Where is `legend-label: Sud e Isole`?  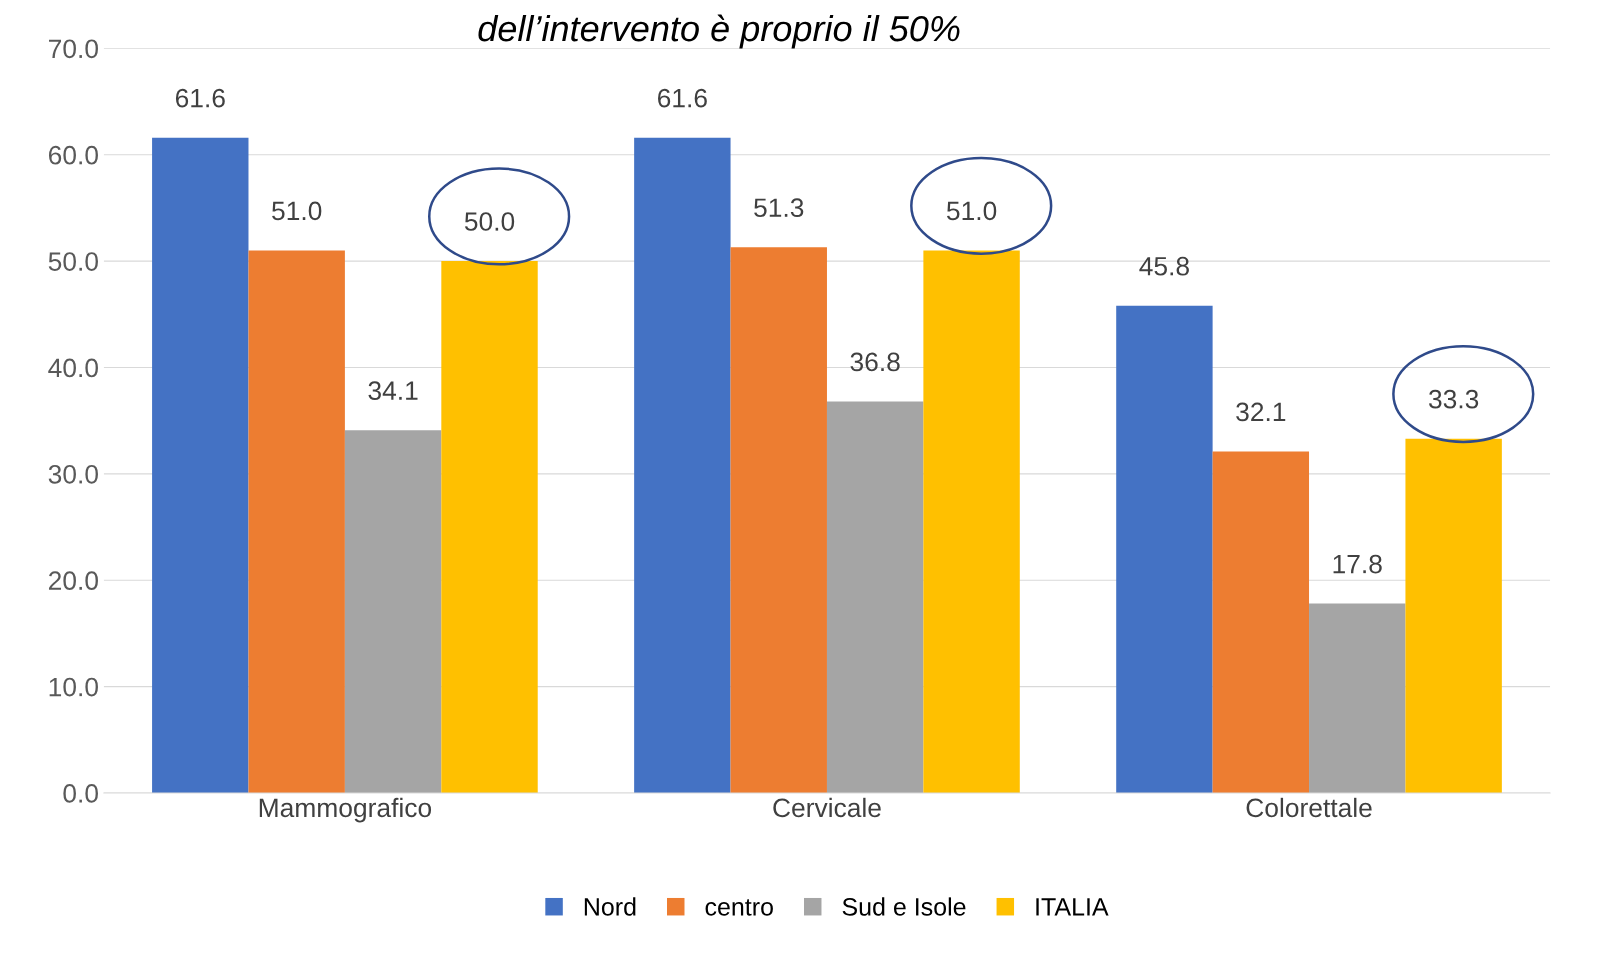
legend-label: Sud e Isole is located at coordinates (904, 906).